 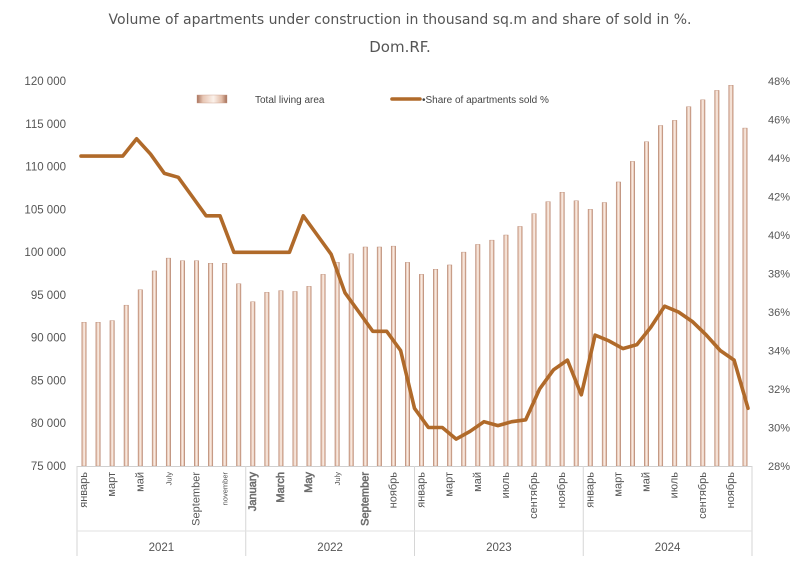 I want to click on y-right-tick-label: 32%, so click(x=779, y=390).